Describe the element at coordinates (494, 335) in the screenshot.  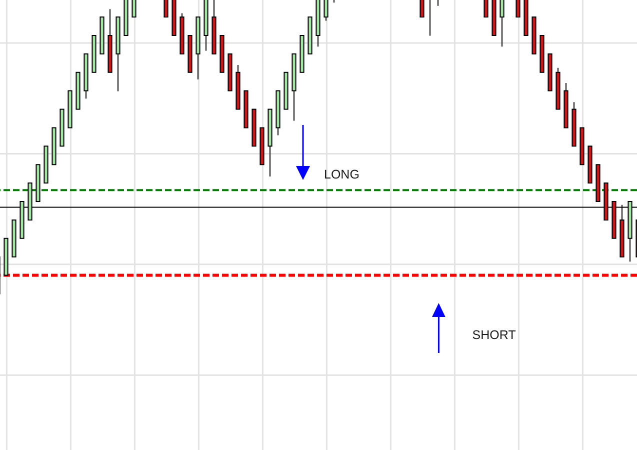
I see `text: SHORT` at that location.